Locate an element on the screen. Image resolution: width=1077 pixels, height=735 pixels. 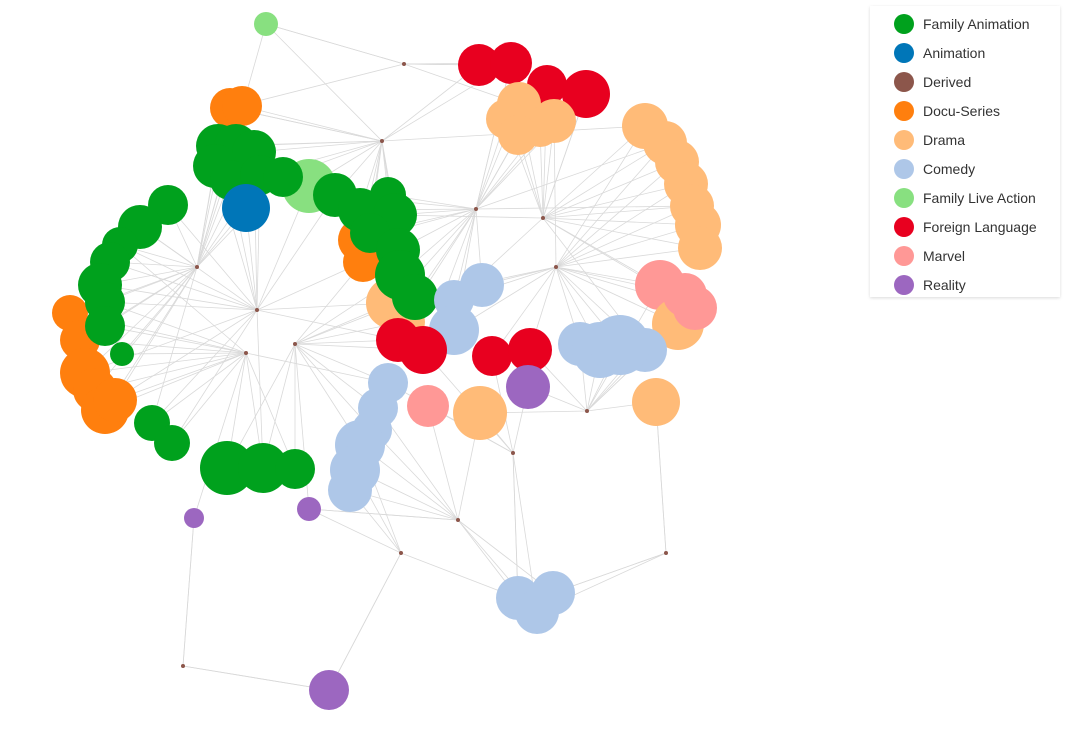
legend-item-animation: Animation is located at coordinates (939, 52).